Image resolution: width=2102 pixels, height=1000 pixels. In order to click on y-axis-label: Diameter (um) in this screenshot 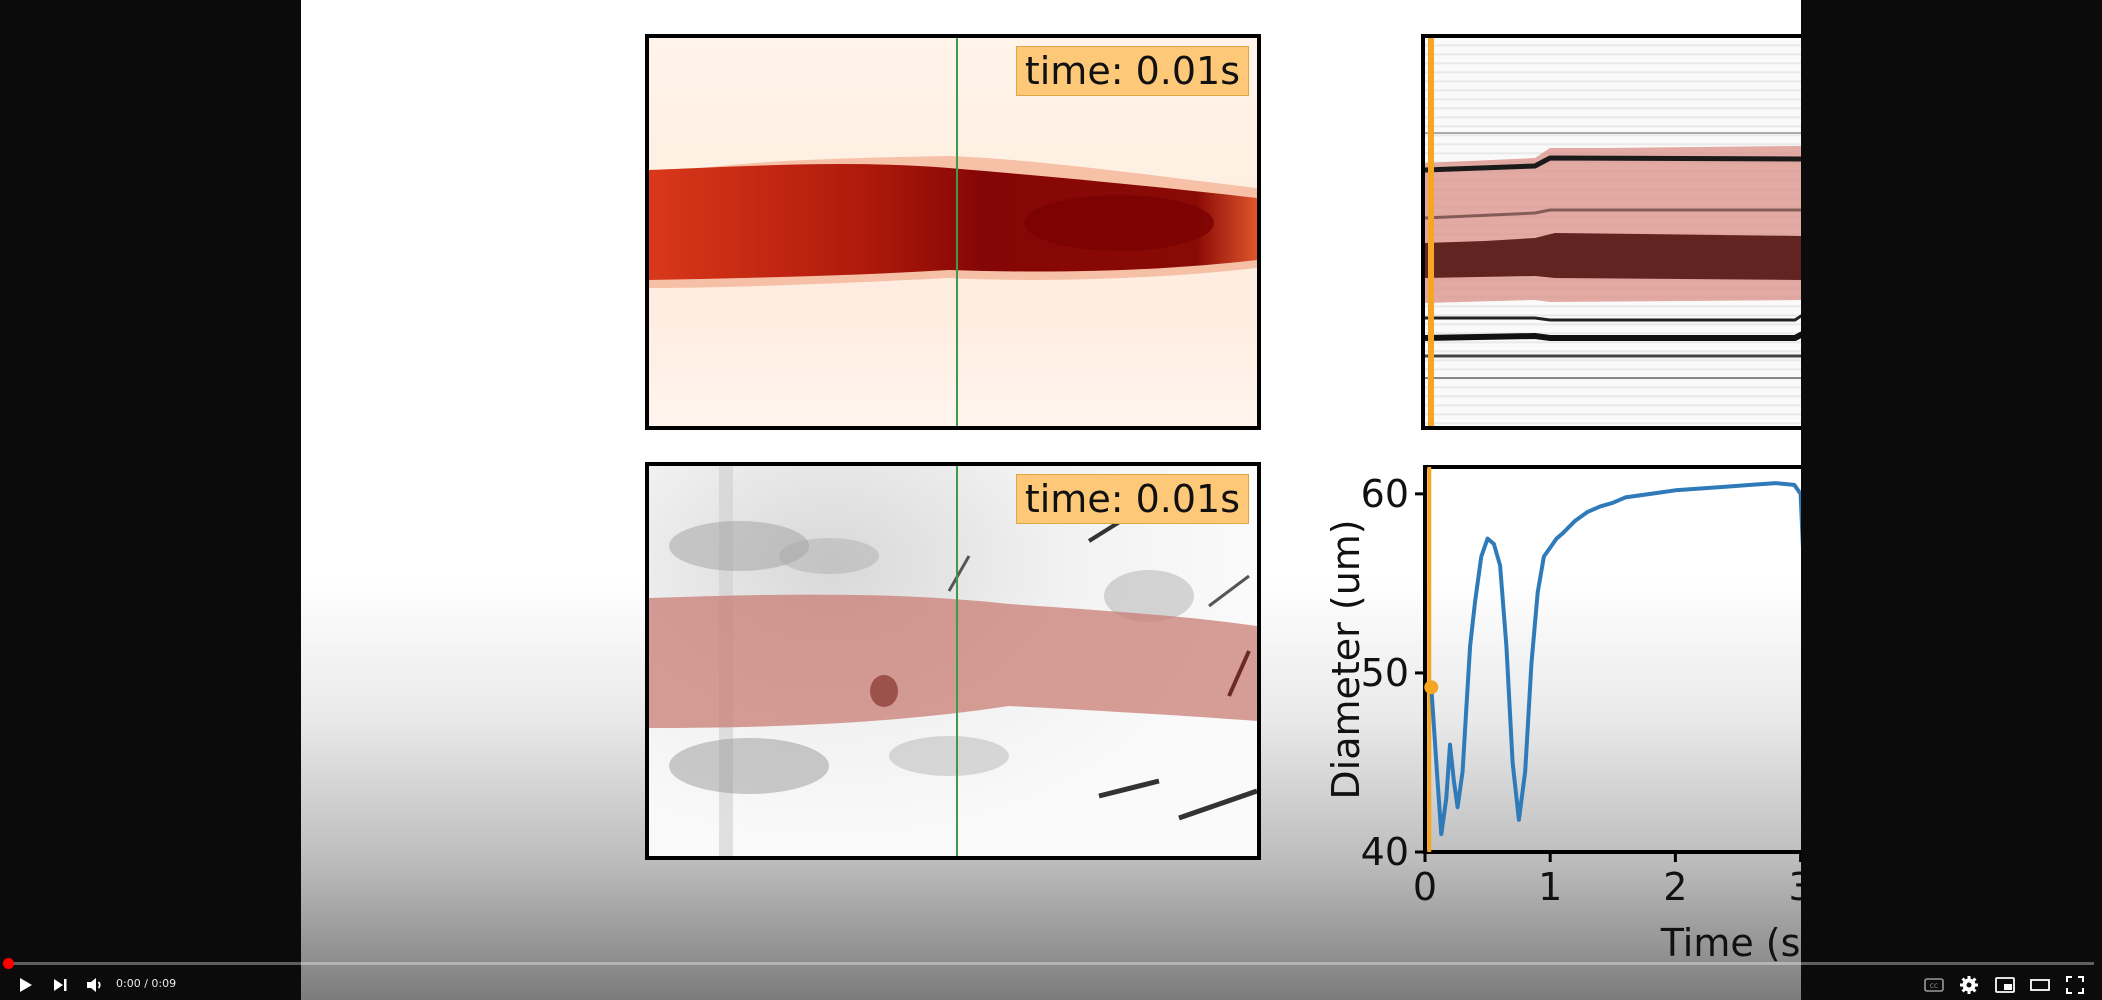, I will do `click(1346, 659)`.